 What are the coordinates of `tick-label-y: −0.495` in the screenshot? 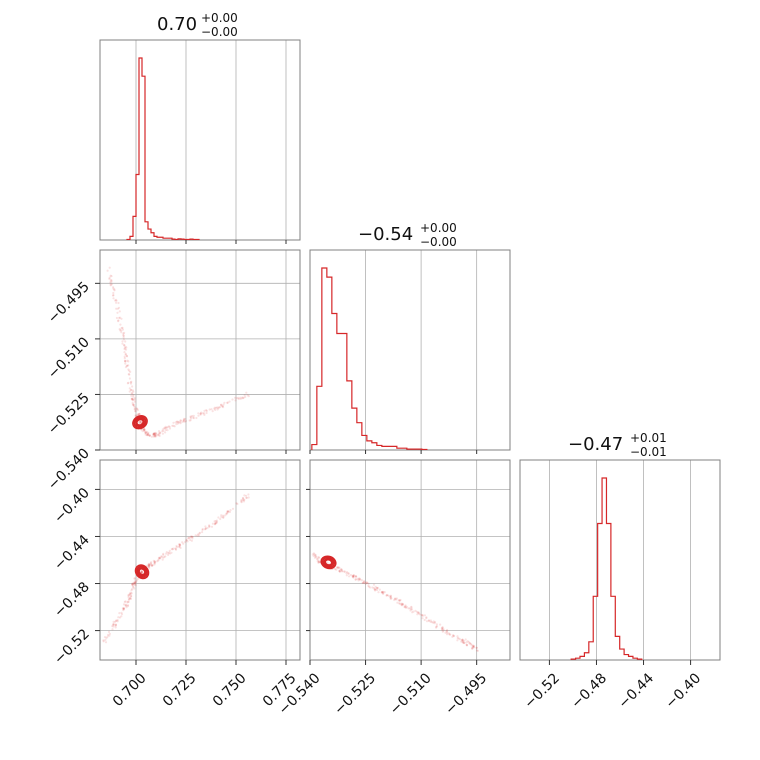 It's located at (69, 303).